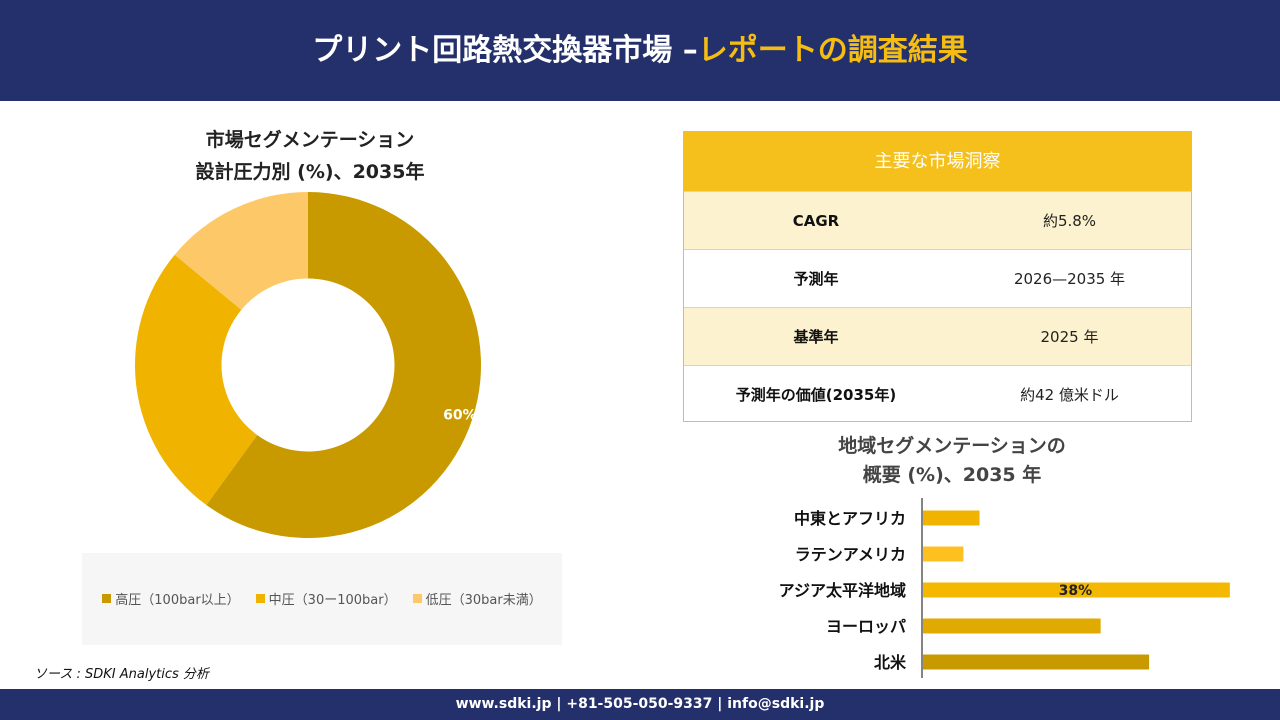 The width and height of the screenshot is (1280, 720). Describe the element at coordinates (816, 220) in the screenshot. I see `insight-key: CAGR` at that location.